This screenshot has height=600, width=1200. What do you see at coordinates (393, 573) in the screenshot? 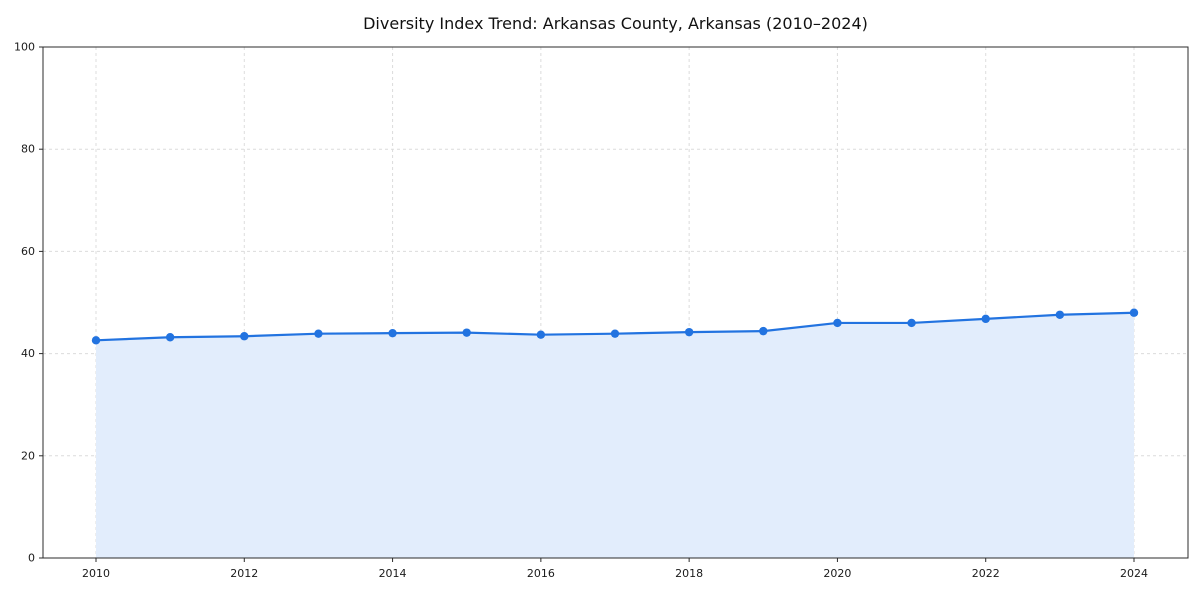
I see `x-axis-tick-label: 2014` at bounding box center [393, 573].